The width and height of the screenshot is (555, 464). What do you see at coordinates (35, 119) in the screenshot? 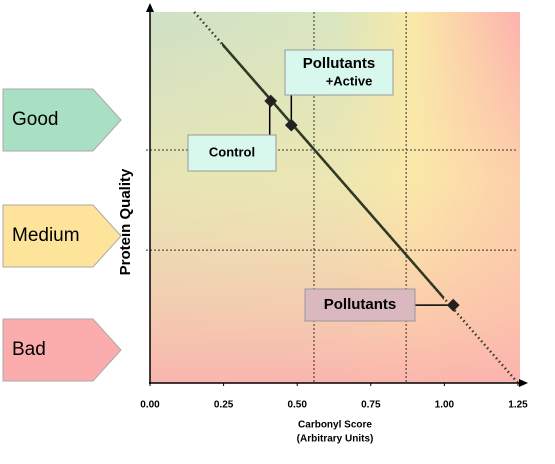
I see `zone-label: Good` at bounding box center [35, 119].